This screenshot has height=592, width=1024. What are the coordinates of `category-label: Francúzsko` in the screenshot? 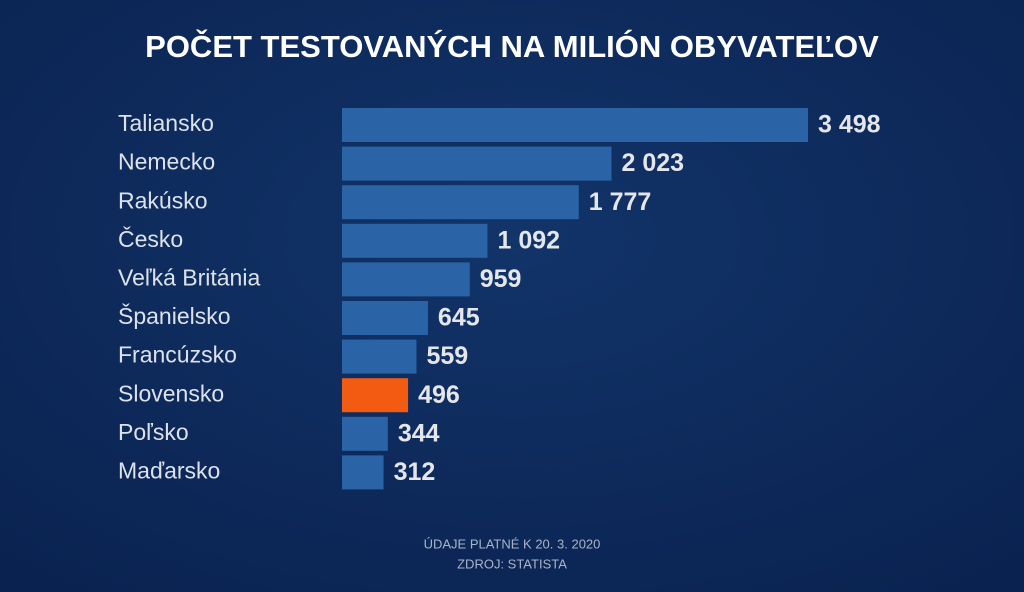 It's located at (177, 355).